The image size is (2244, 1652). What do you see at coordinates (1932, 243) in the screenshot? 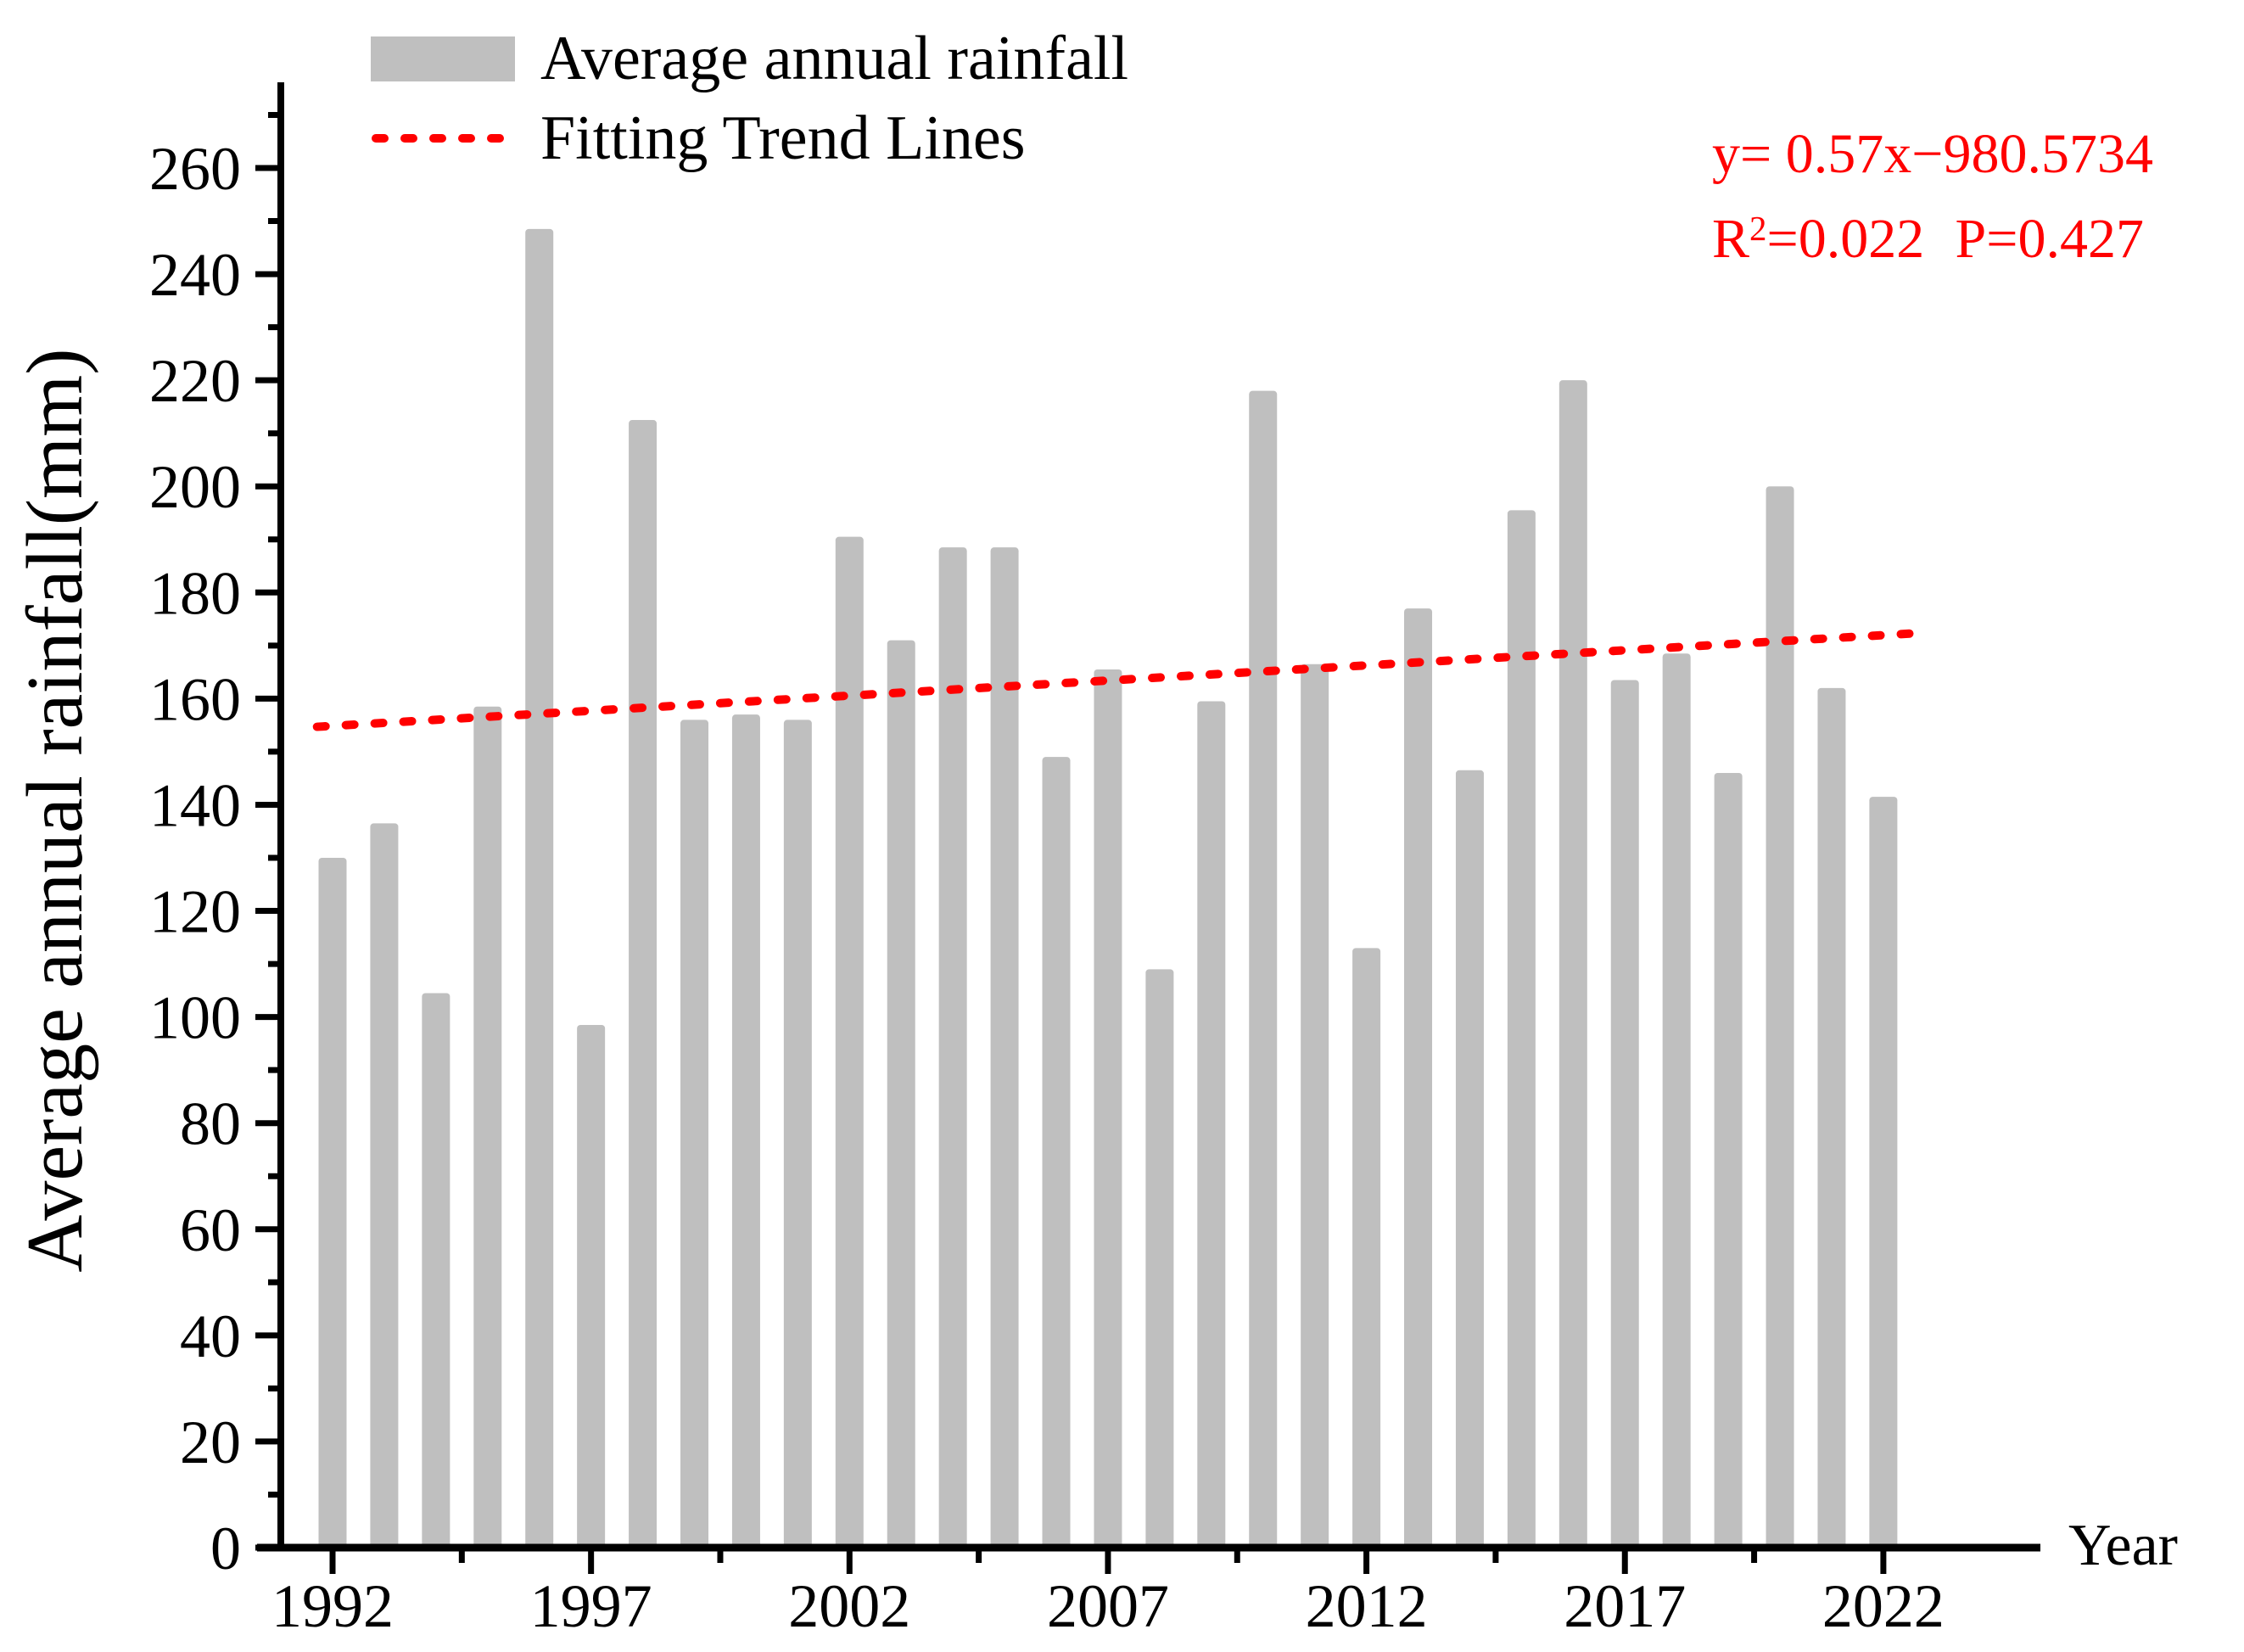
I see `equation-line2: R2=0.022 P=0.427` at bounding box center [1932, 243].